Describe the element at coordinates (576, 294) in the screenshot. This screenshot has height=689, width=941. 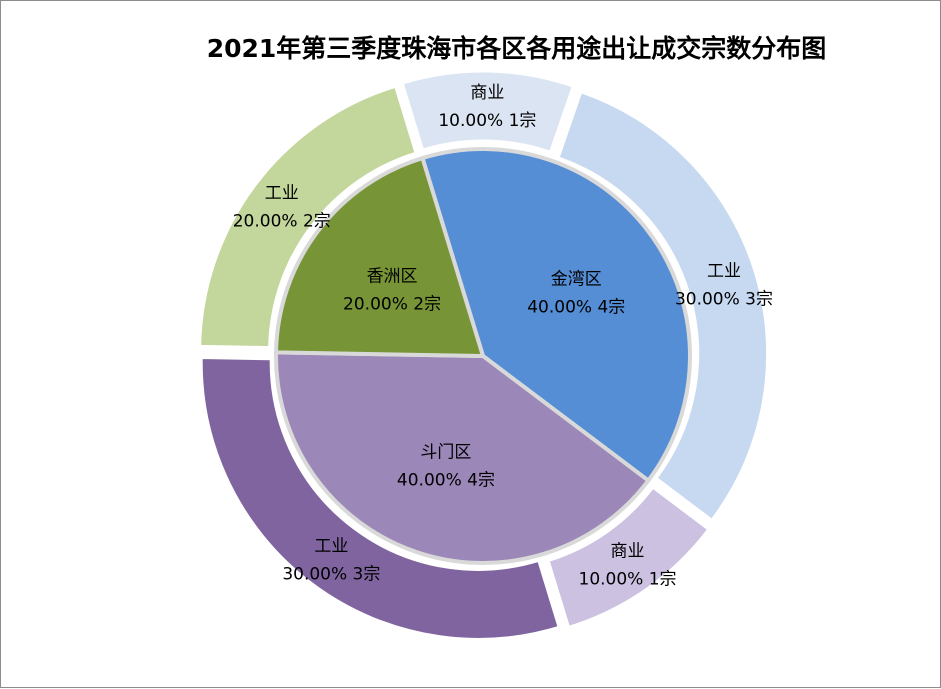
I see `inner-label-0: 金湾区 40.00% 4宗` at that location.